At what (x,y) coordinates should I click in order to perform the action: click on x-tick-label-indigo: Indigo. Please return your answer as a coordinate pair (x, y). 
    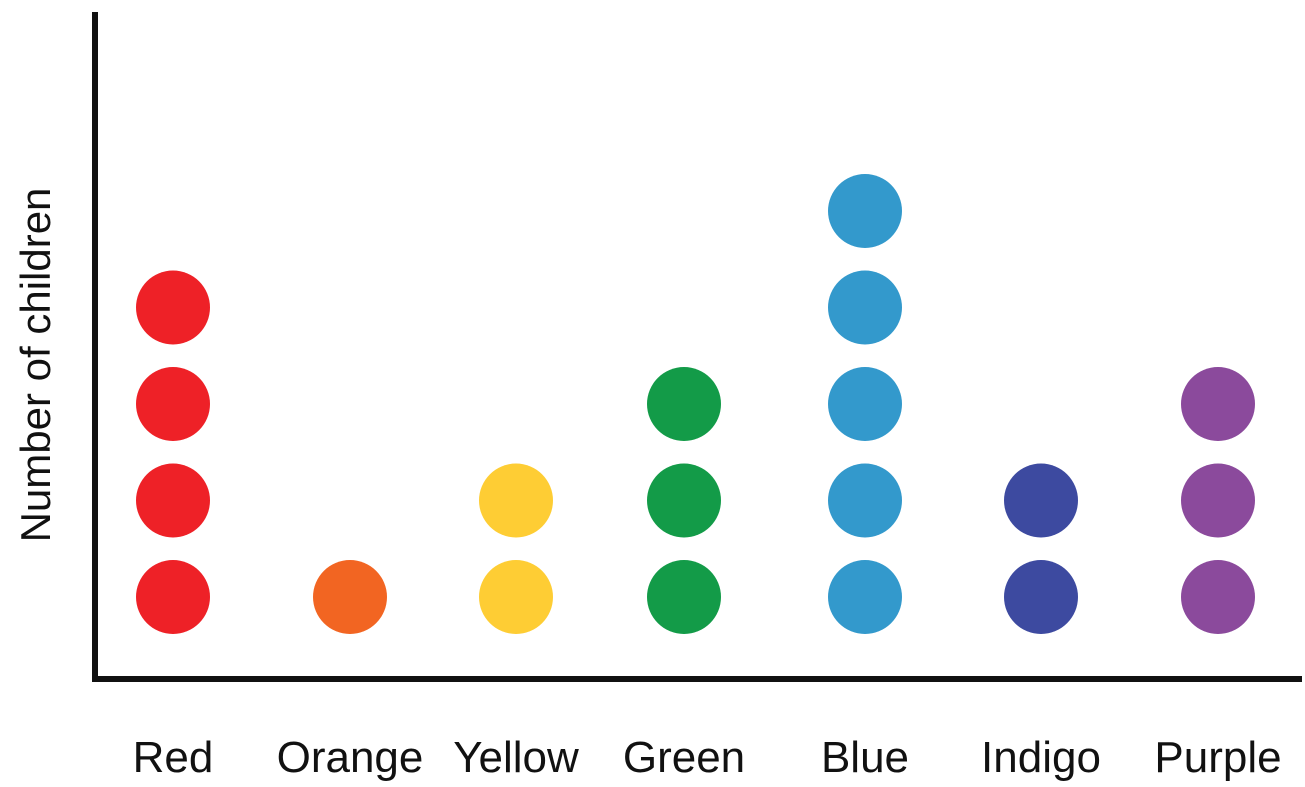
    Looking at the image, I should click on (1041, 757).